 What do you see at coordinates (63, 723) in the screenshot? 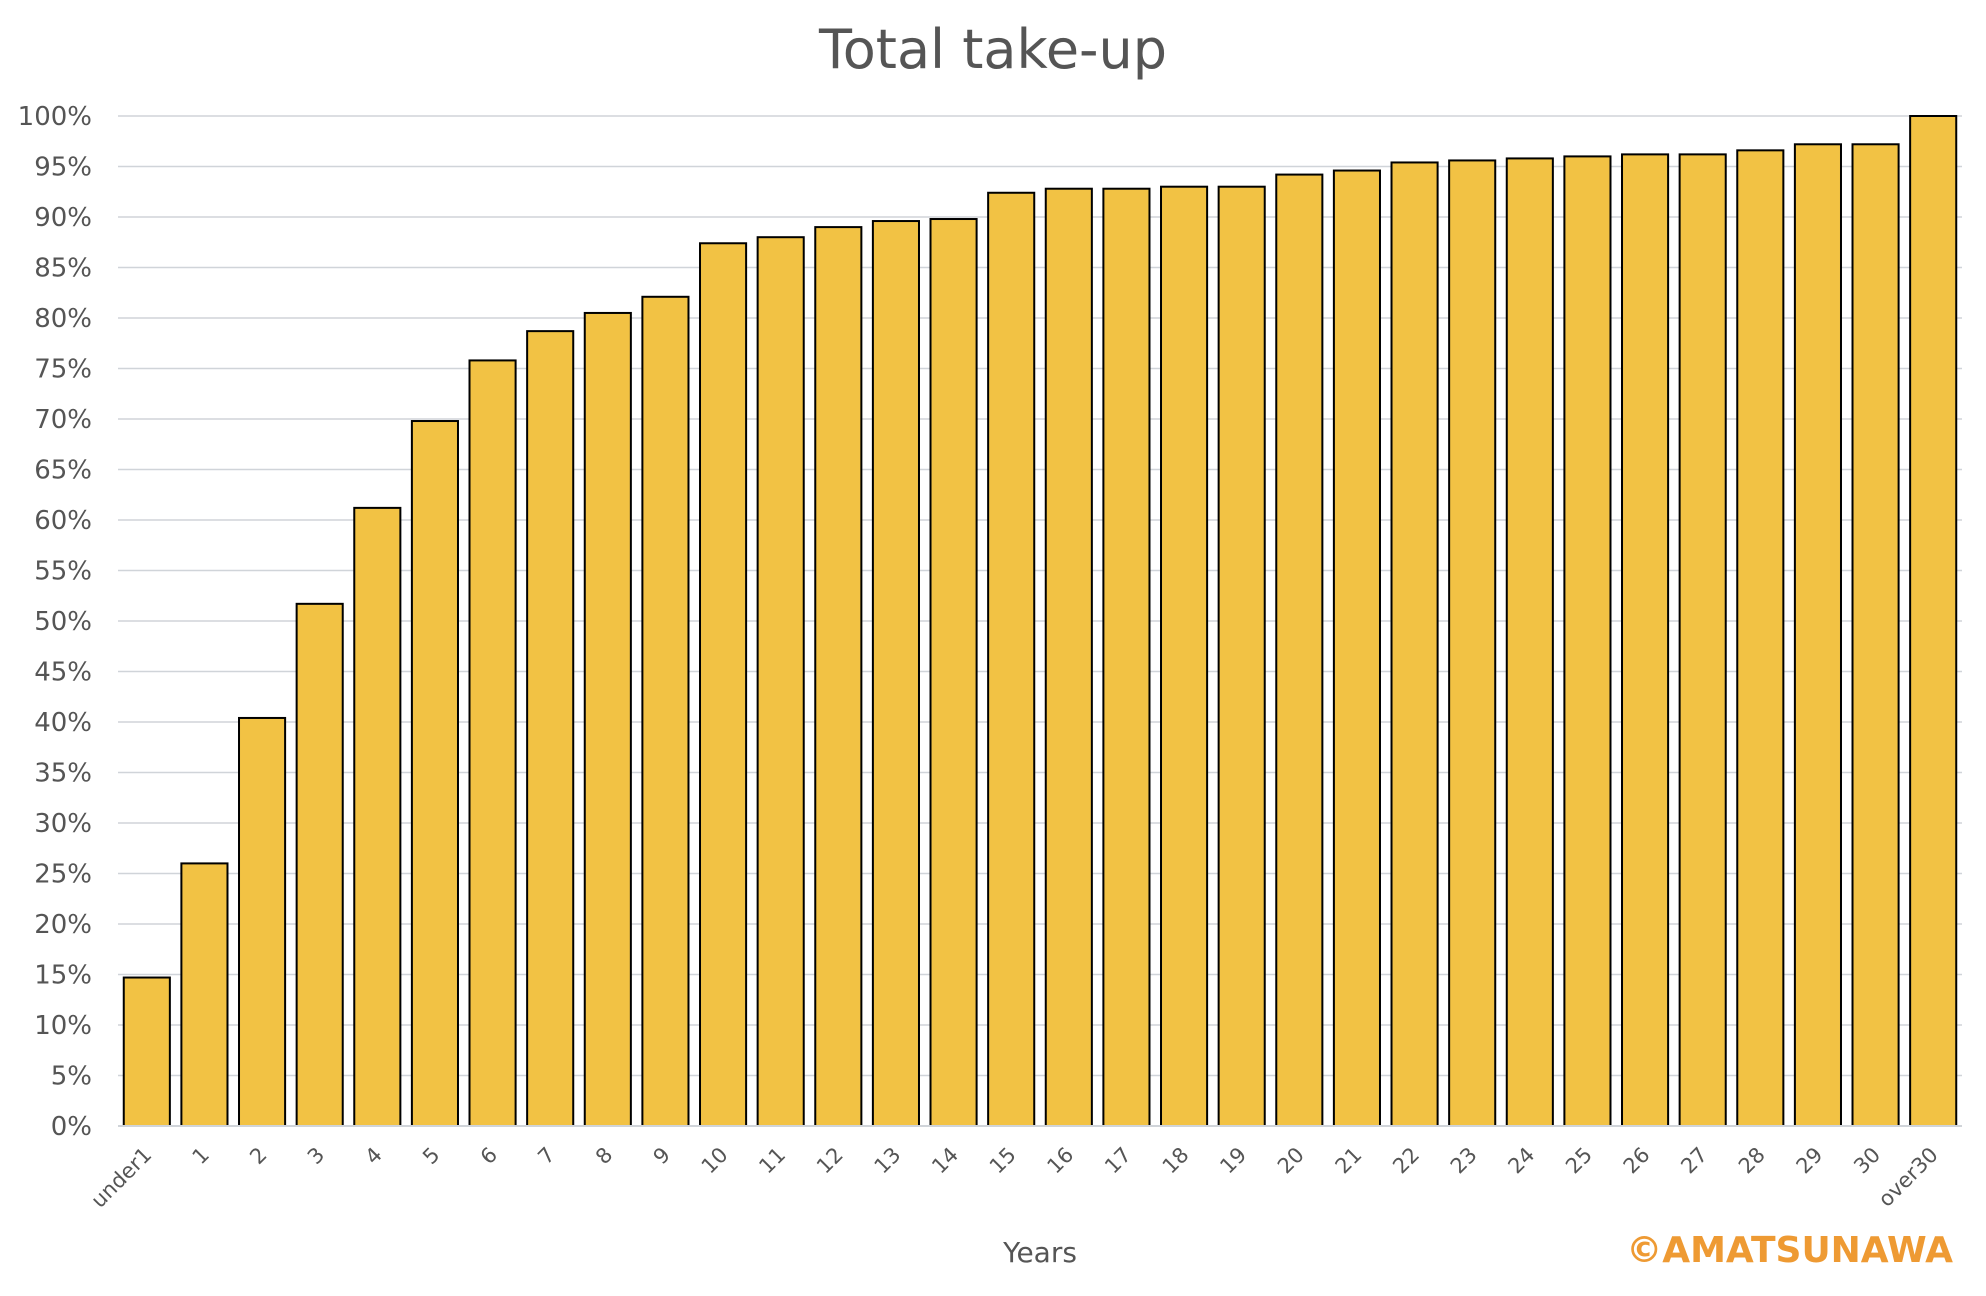
I see `y-tick-label: 40%` at bounding box center [63, 723].